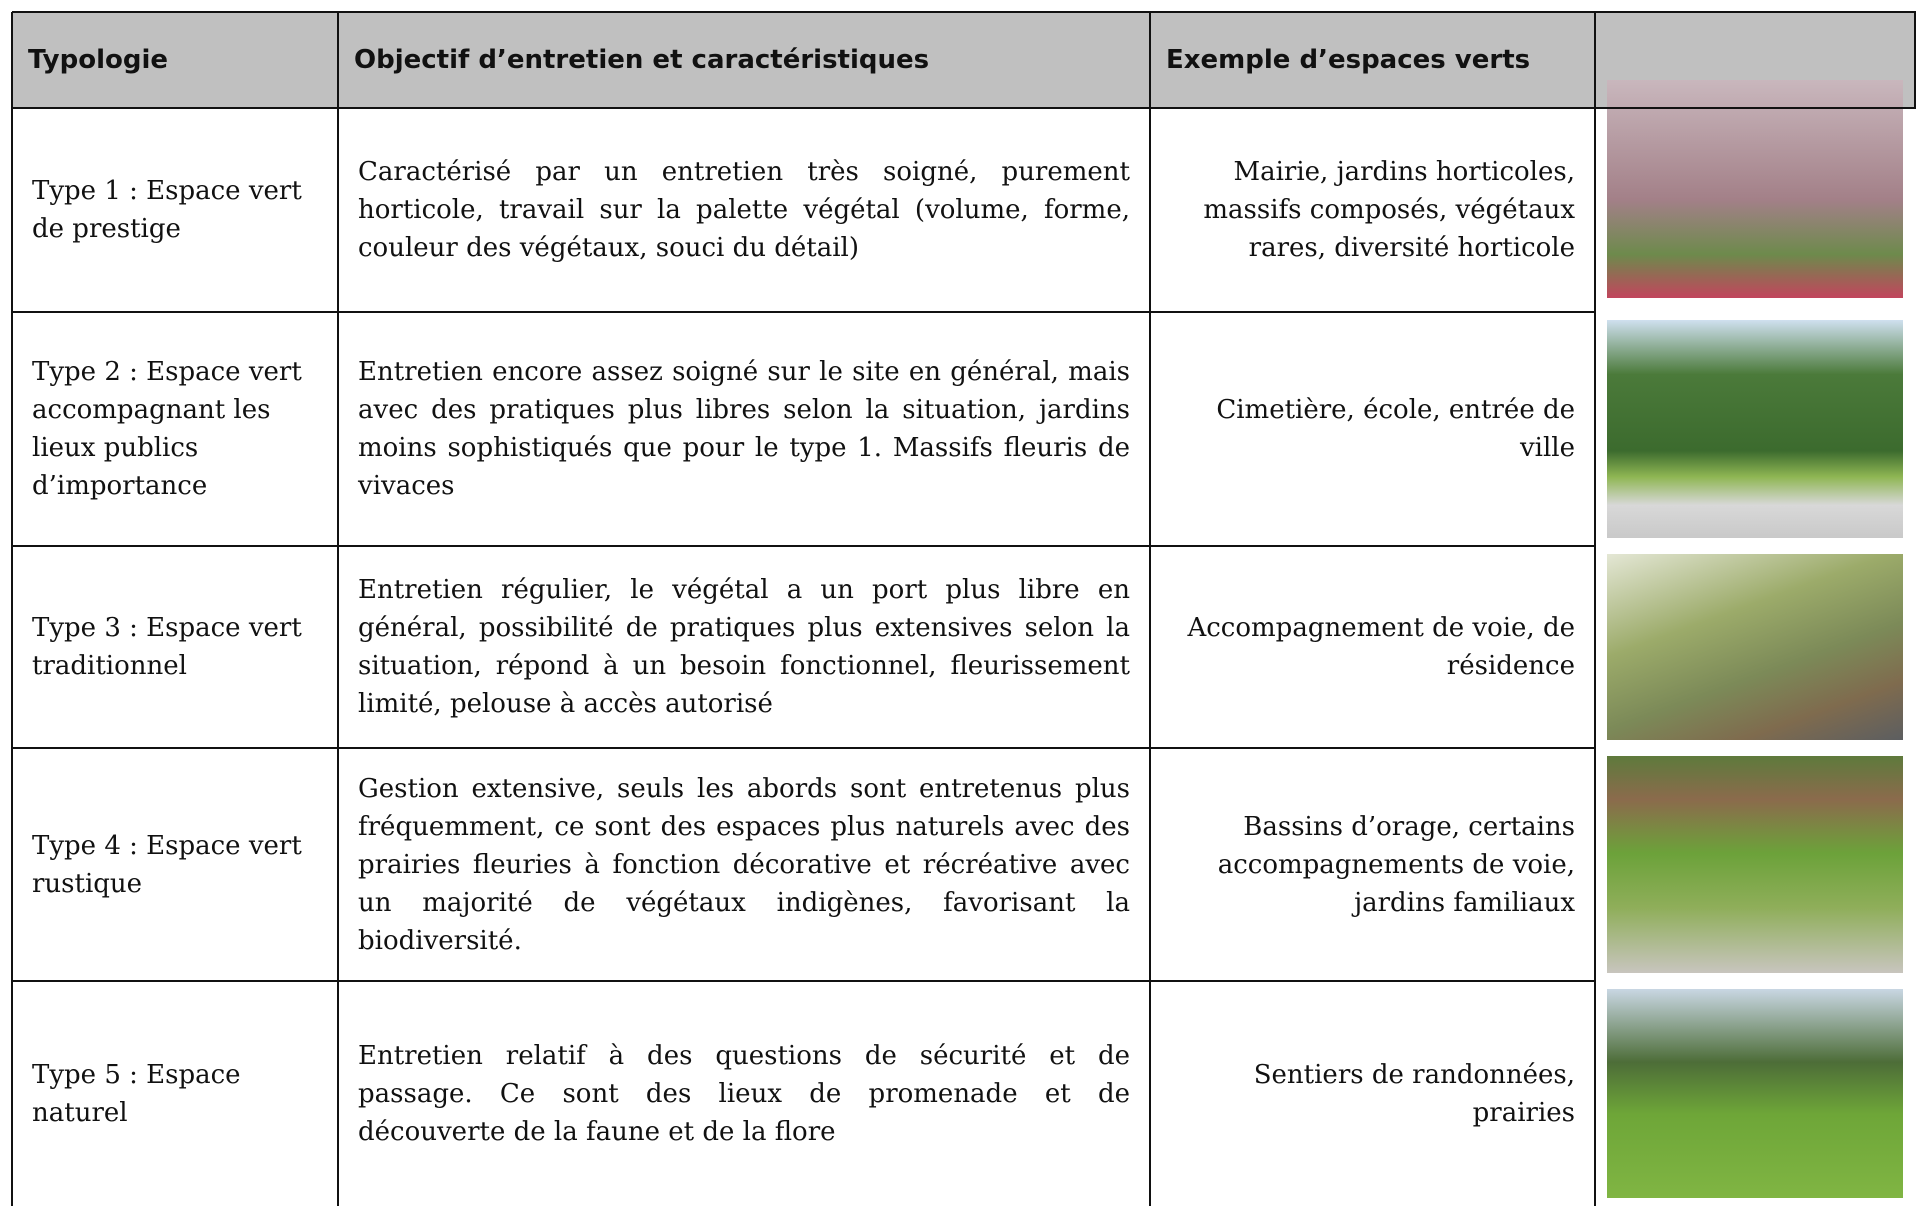  Describe the element at coordinates (1348, 60) in the screenshot. I see `text: Exemple d’espaces verts` at that location.